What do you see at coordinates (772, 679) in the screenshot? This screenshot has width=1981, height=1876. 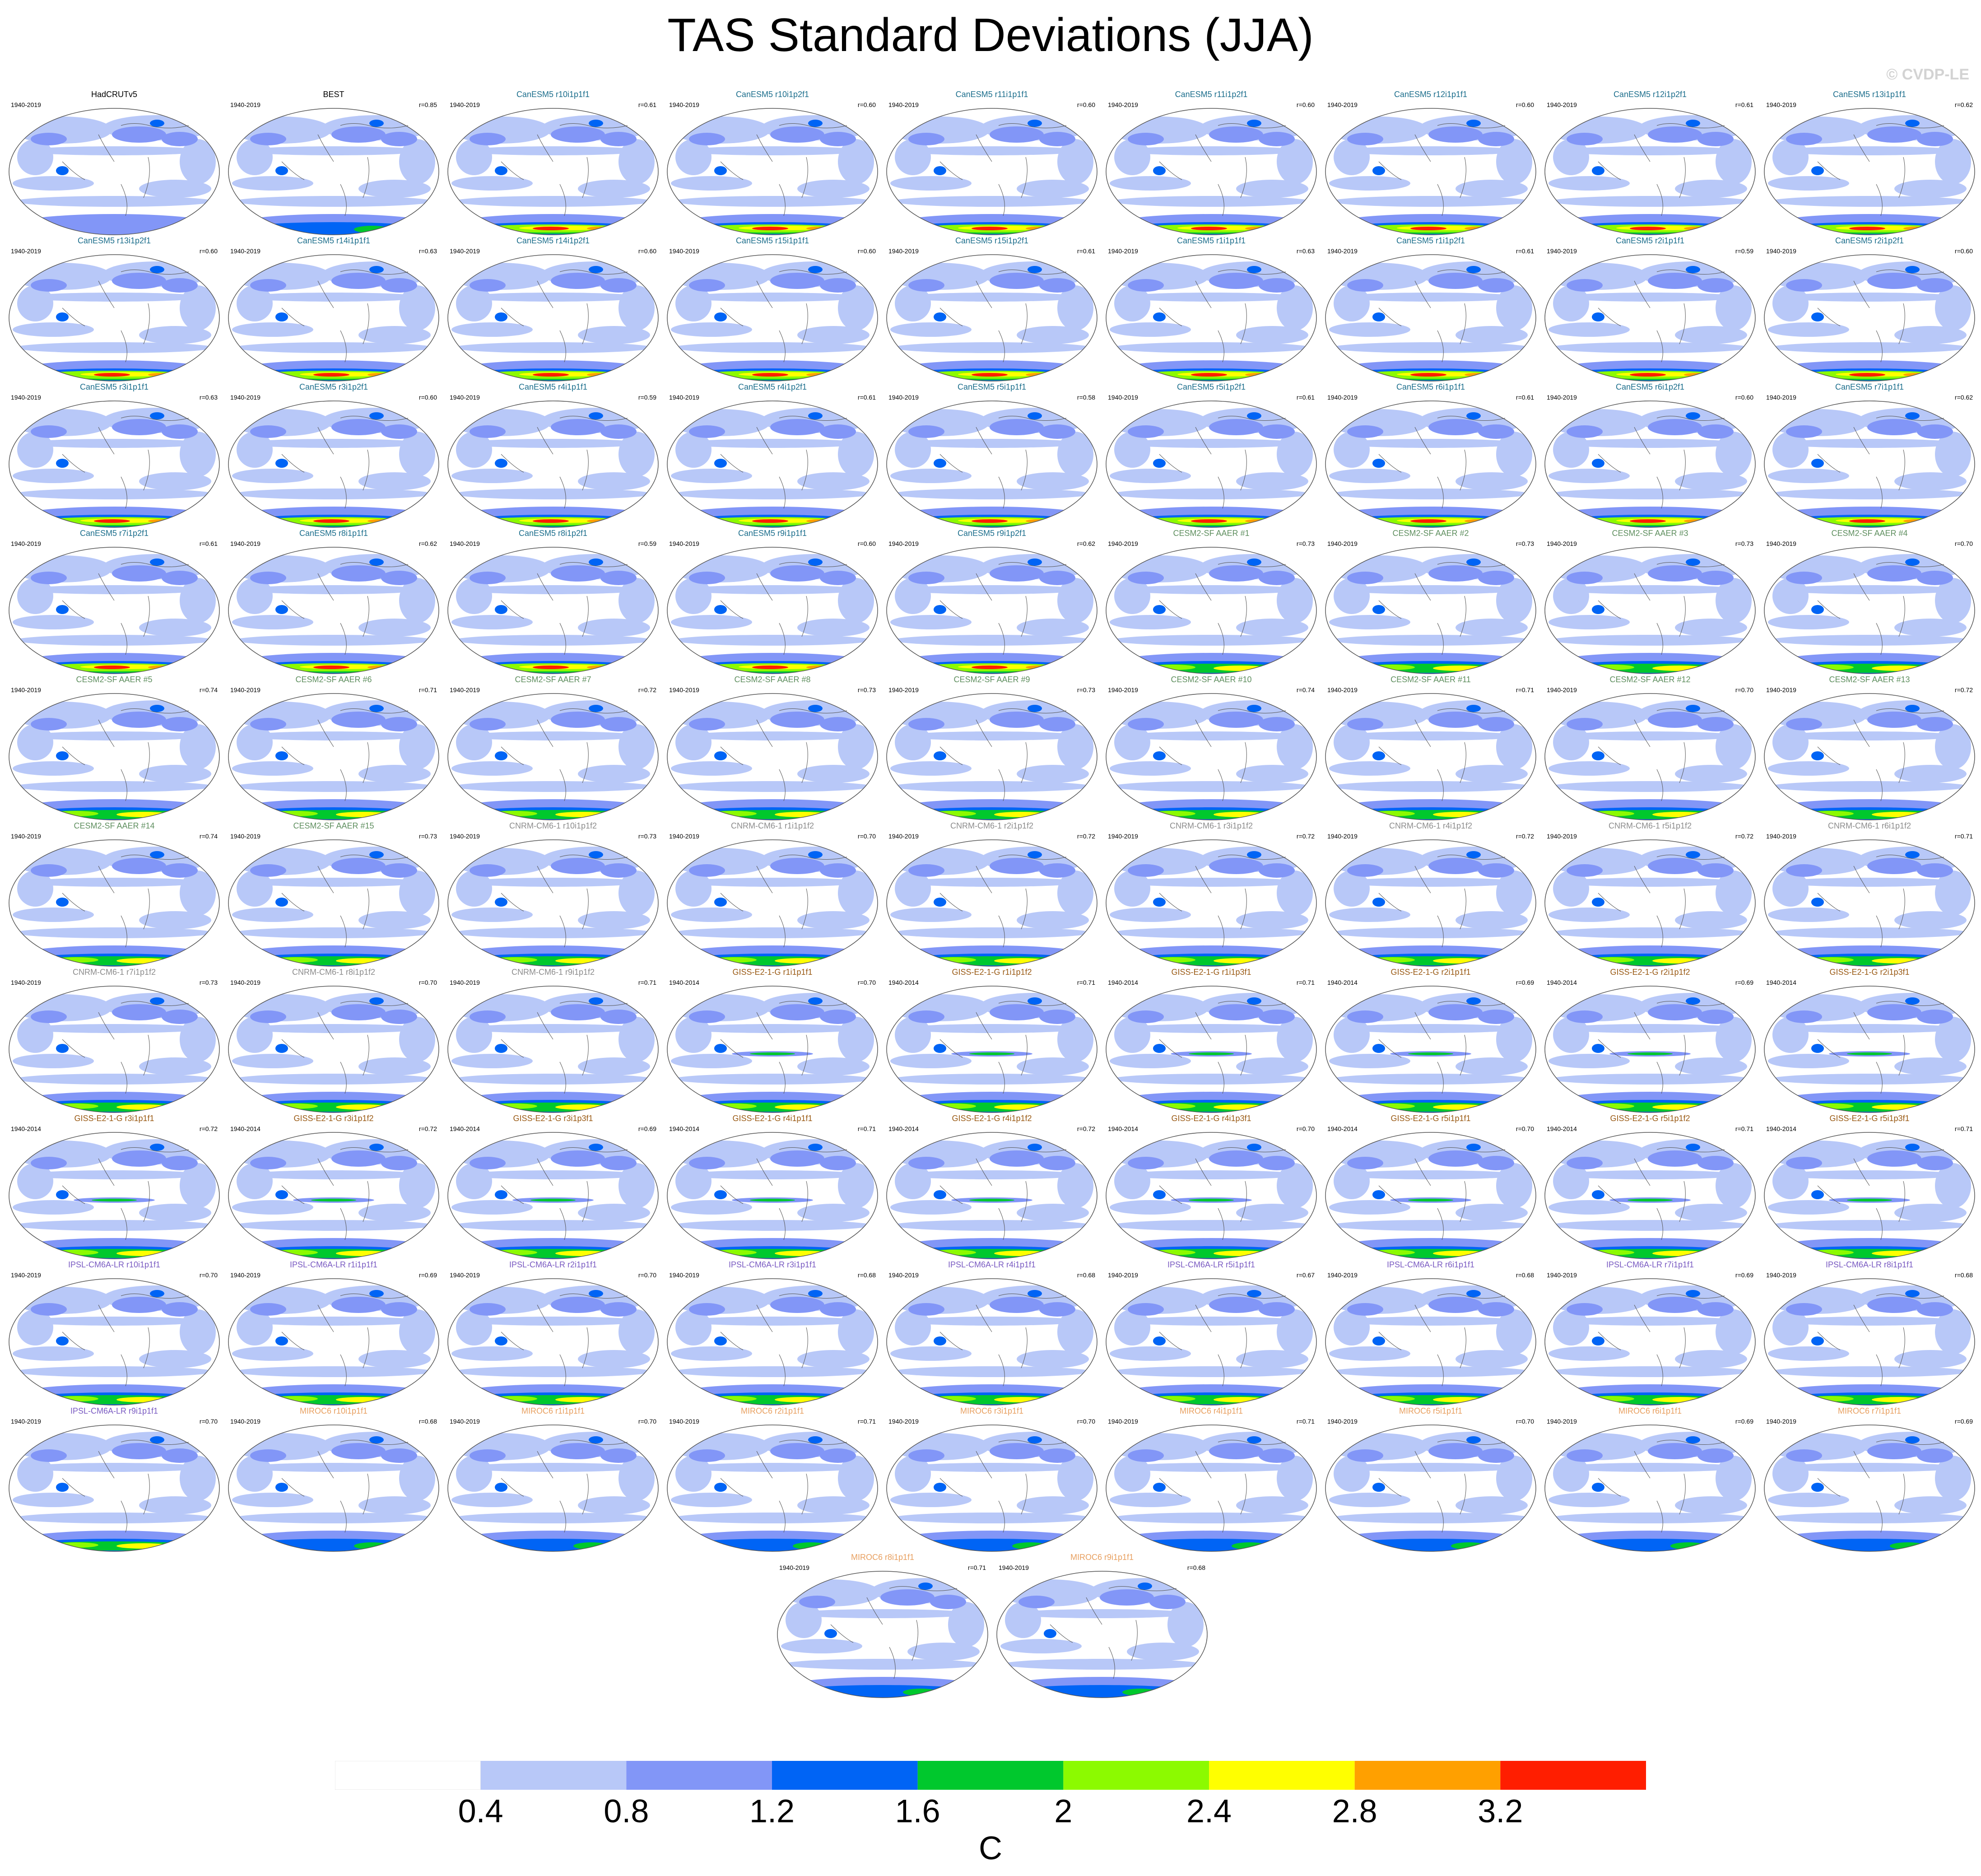 I see `panel-title: CESM2-SF AAER #8` at bounding box center [772, 679].